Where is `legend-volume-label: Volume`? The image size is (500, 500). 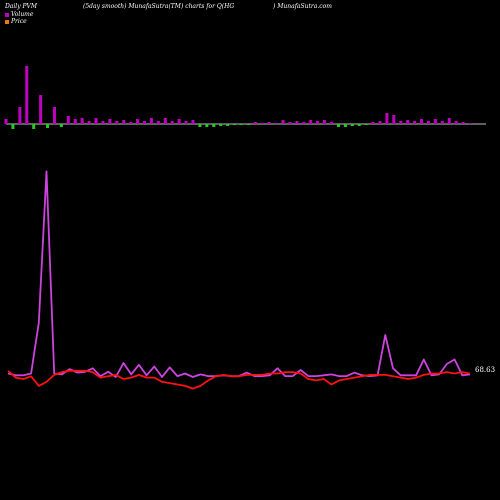
legend-volume-label: Volume is located at coordinates (22, 14).